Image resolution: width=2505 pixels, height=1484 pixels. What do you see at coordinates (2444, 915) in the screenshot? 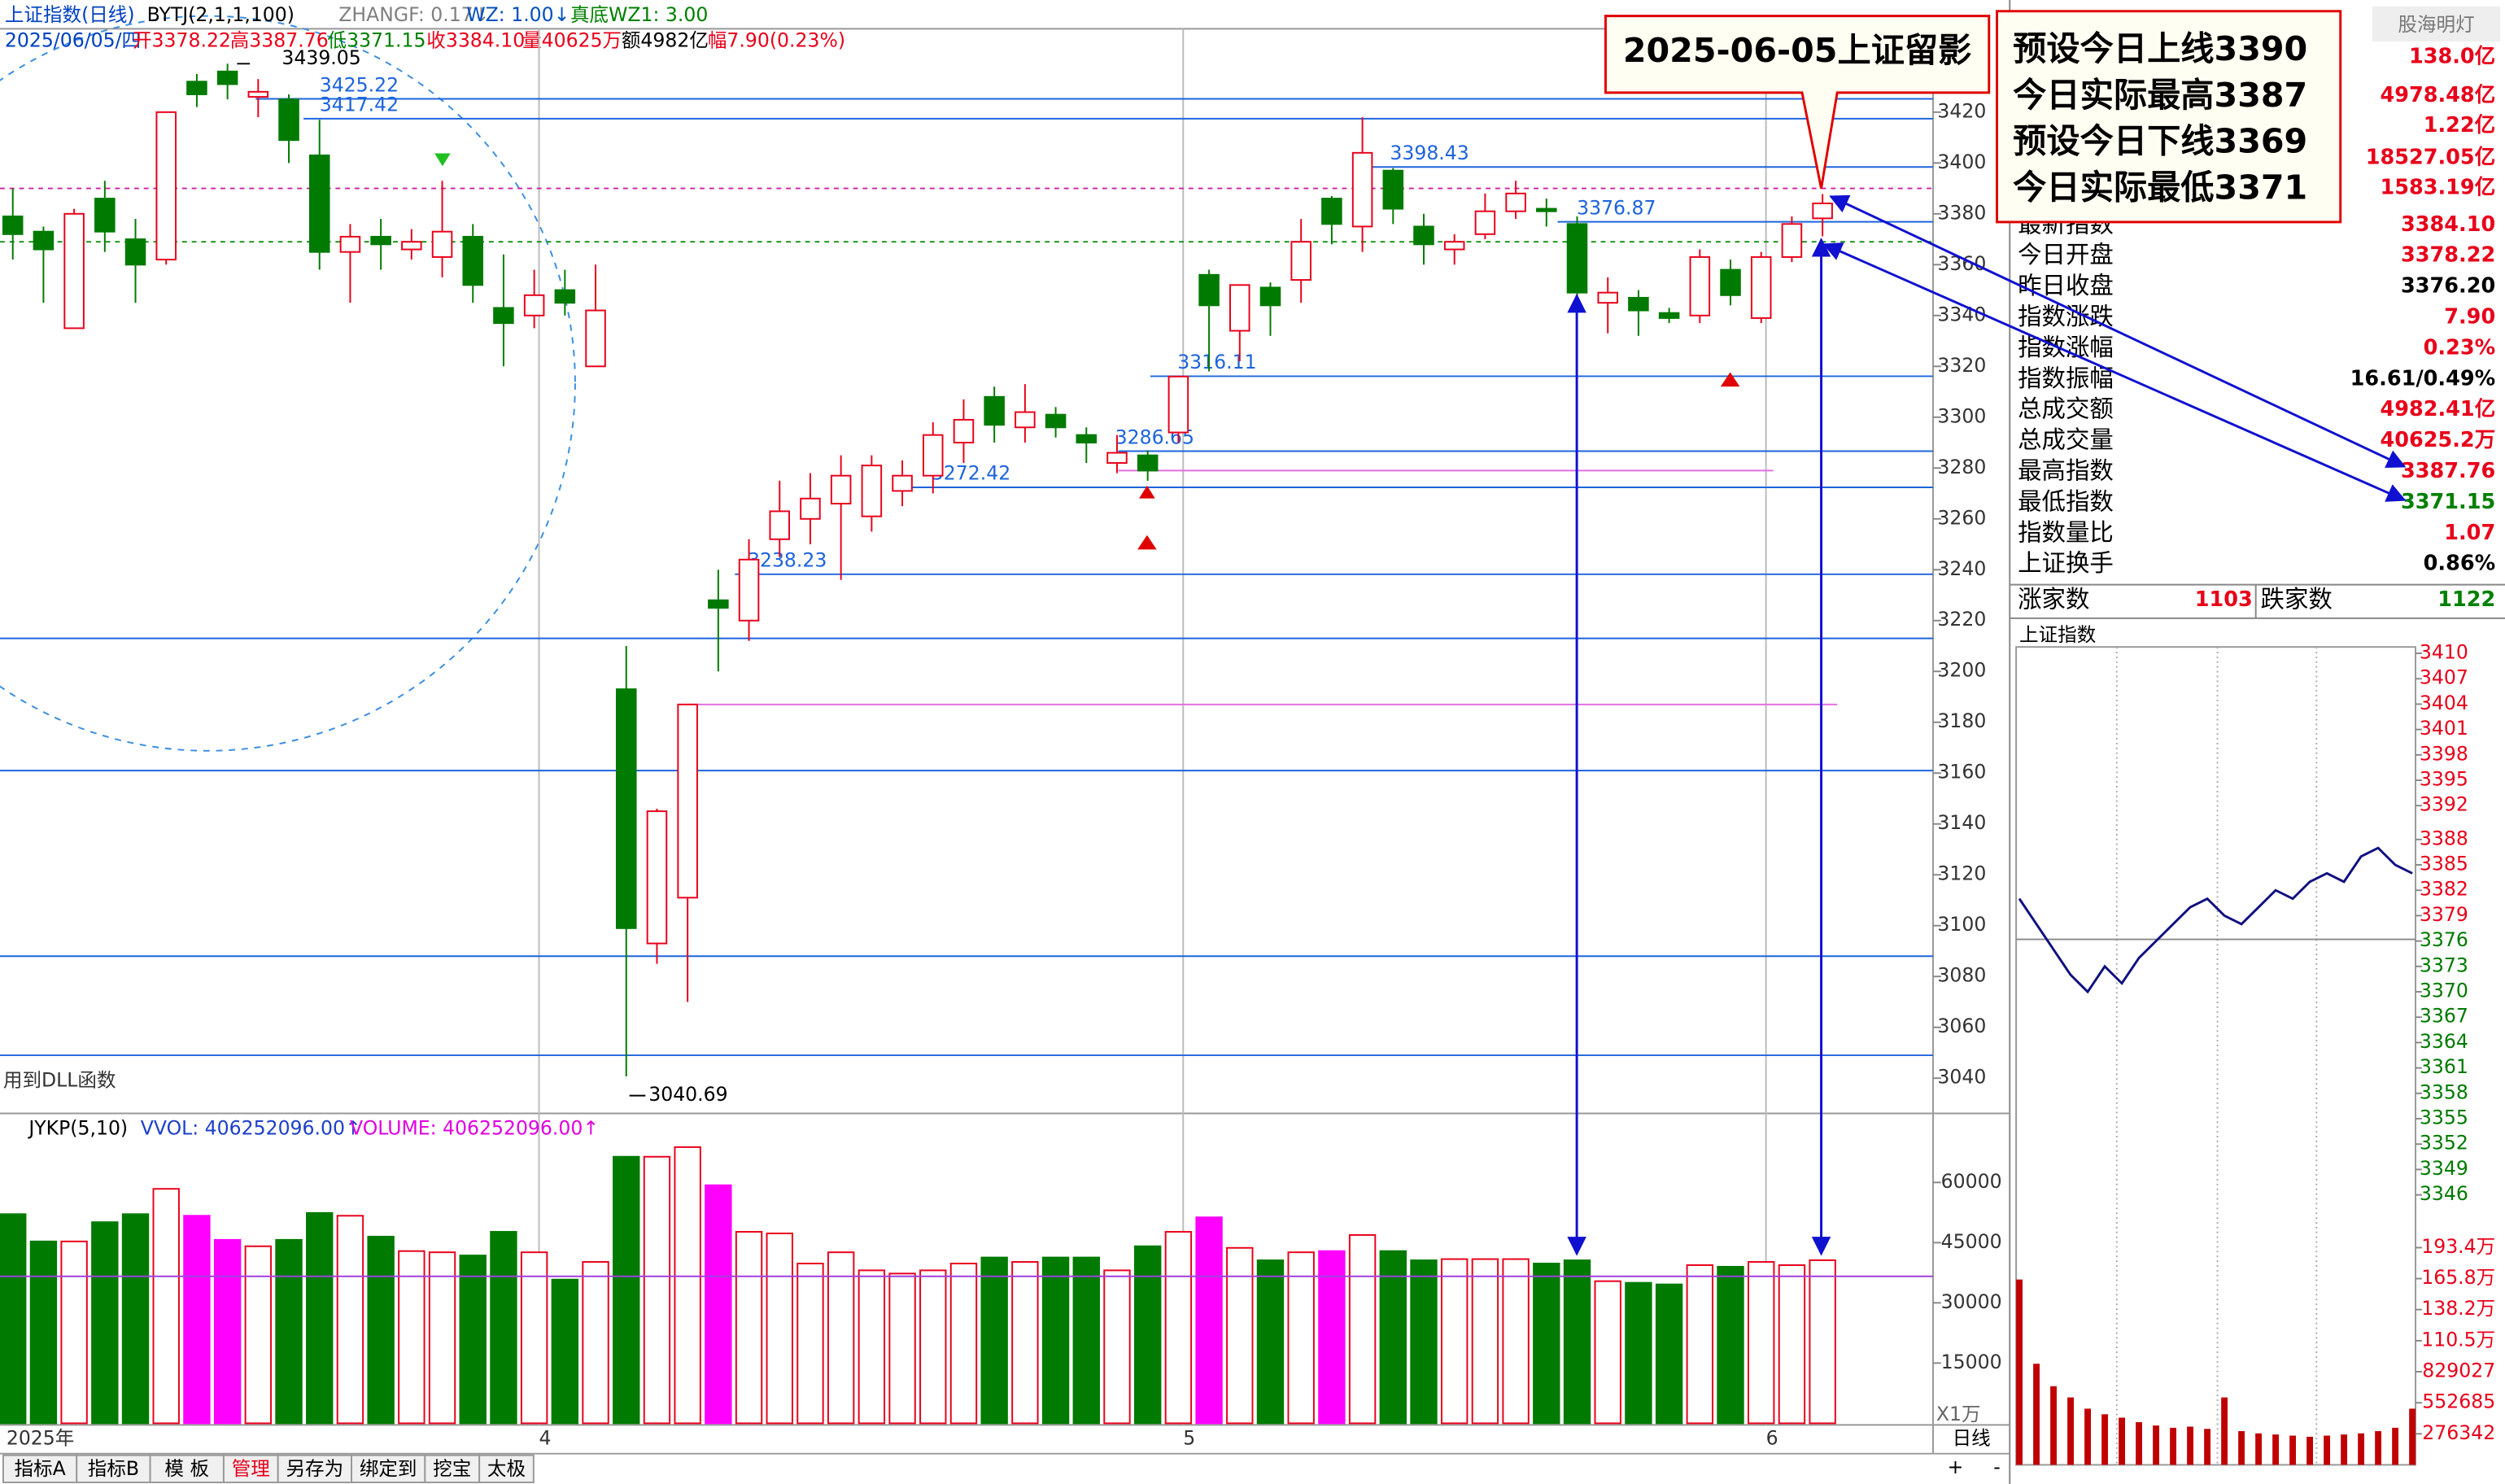
I see `y-tick-label: 3379` at bounding box center [2444, 915].